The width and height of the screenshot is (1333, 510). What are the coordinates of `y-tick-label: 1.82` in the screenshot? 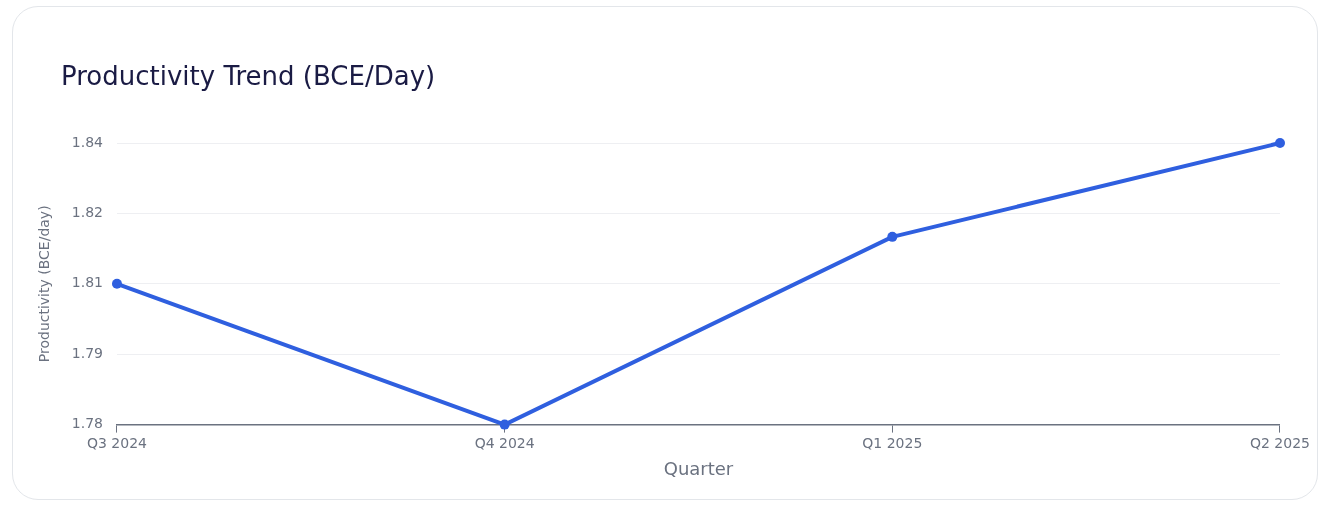 It's located at (87, 212).